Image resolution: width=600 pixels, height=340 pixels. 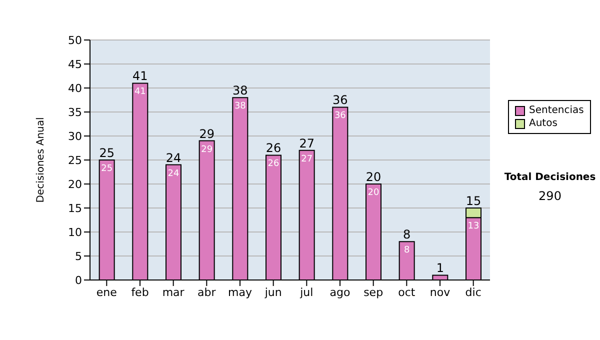 What do you see at coordinates (107, 169) in the screenshot?
I see `data-label: 25` at bounding box center [107, 169].